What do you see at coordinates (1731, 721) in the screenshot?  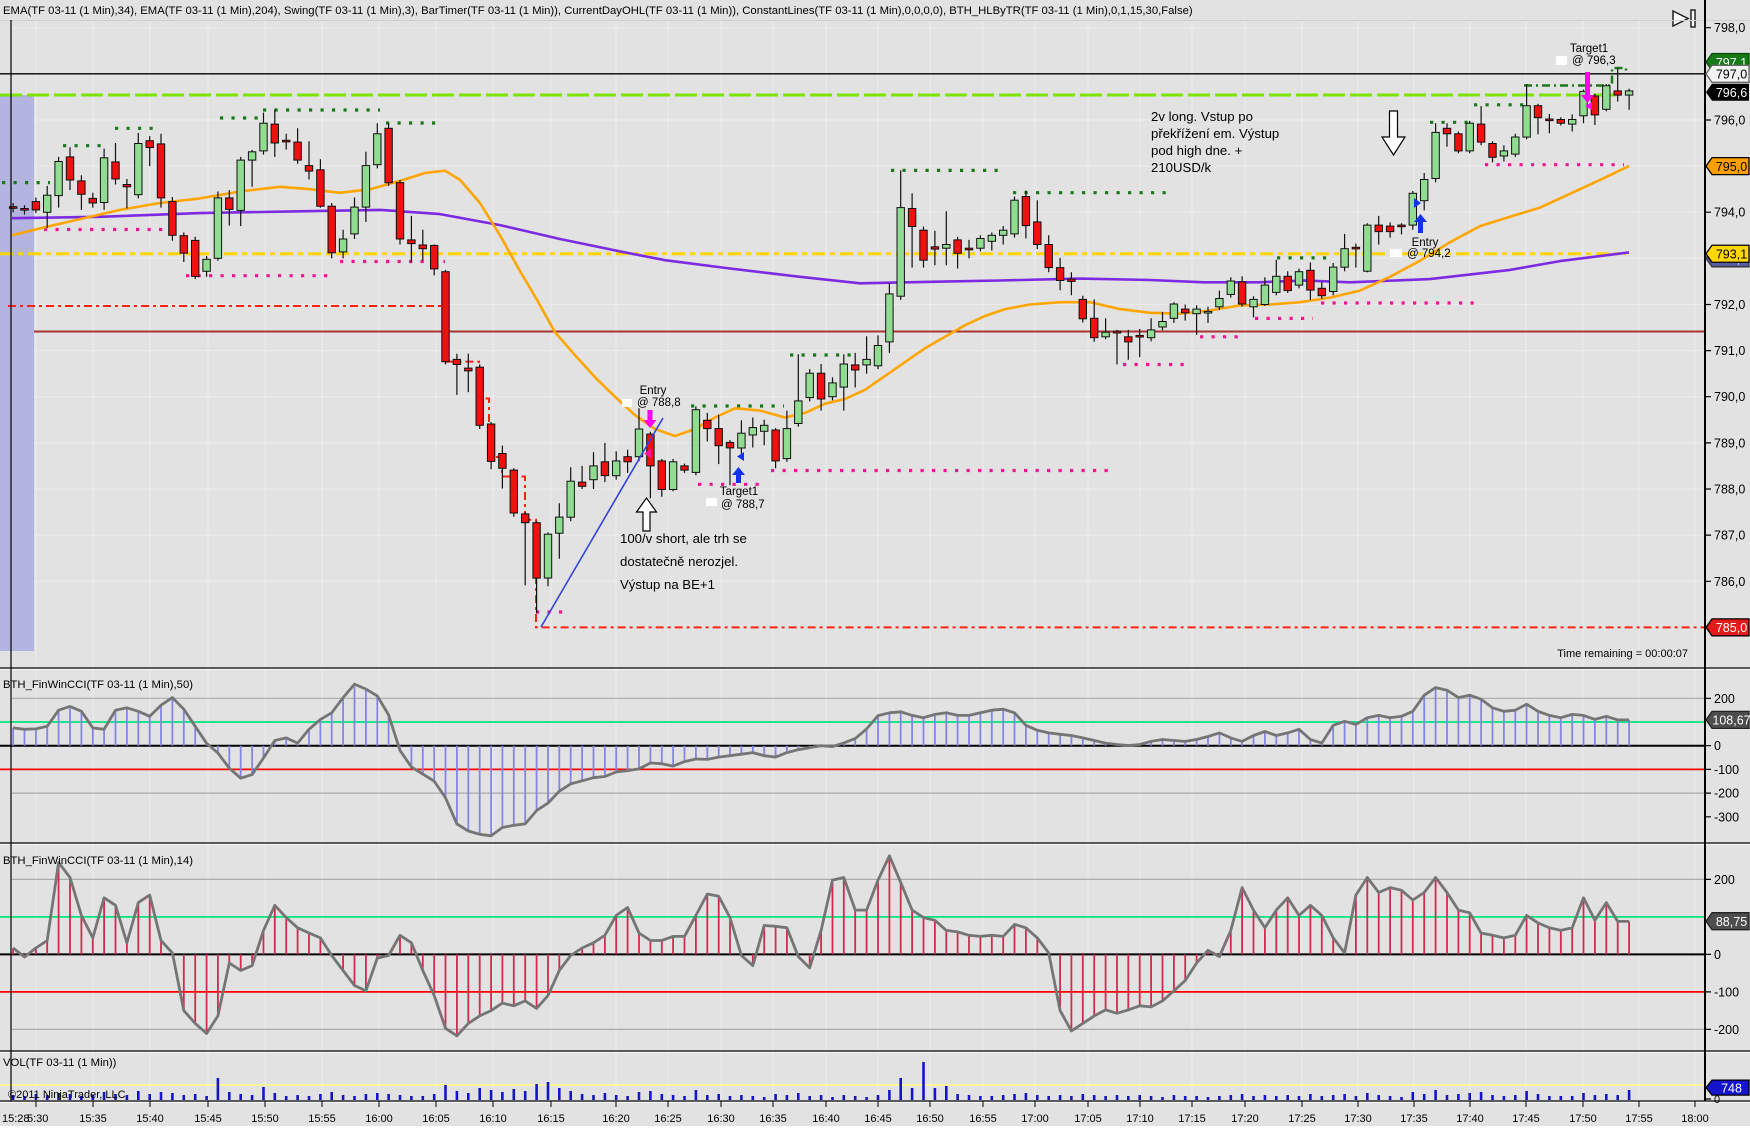 I see `svg-text: 108,67` at bounding box center [1731, 721].